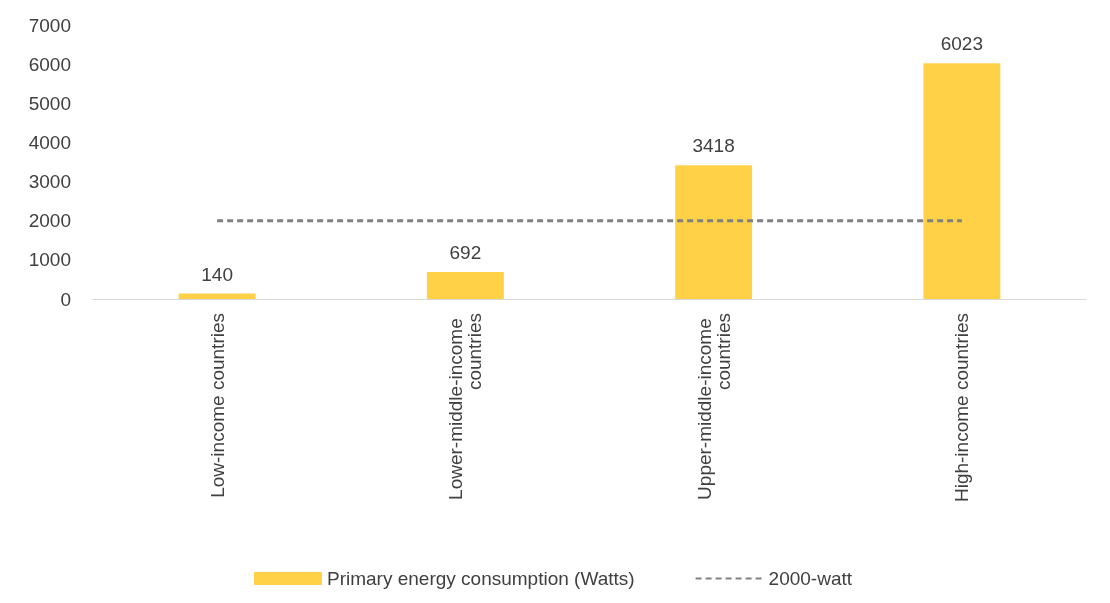 The width and height of the screenshot is (1110, 603). What do you see at coordinates (217, 405) in the screenshot?
I see `x-tick-label: Low-income countries` at bounding box center [217, 405].